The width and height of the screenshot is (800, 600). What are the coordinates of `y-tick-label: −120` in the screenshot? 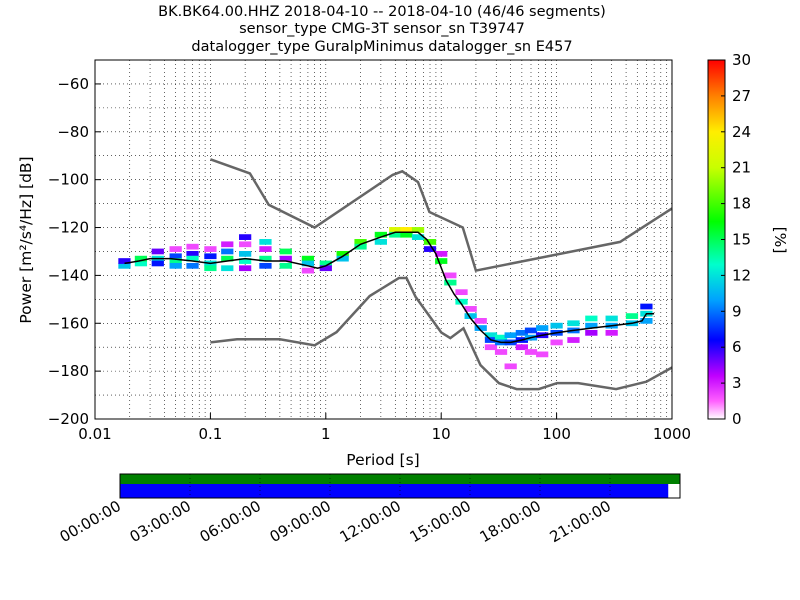 It's located at (68, 228).